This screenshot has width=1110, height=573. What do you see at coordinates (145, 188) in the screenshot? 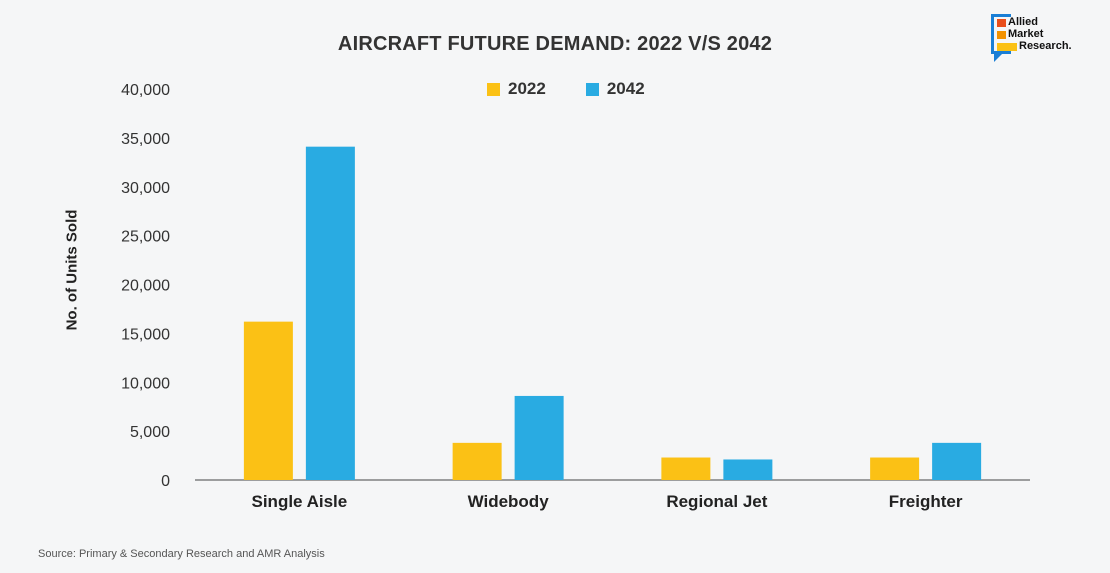
I see `y-tick-label: 30,000` at bounding box center [145, 188].